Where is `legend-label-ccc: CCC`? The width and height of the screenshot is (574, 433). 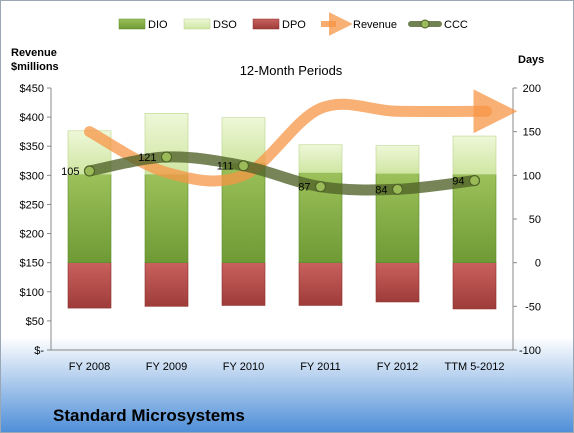
legend-label-ccc: CCC is located at coordinates (456, 25).